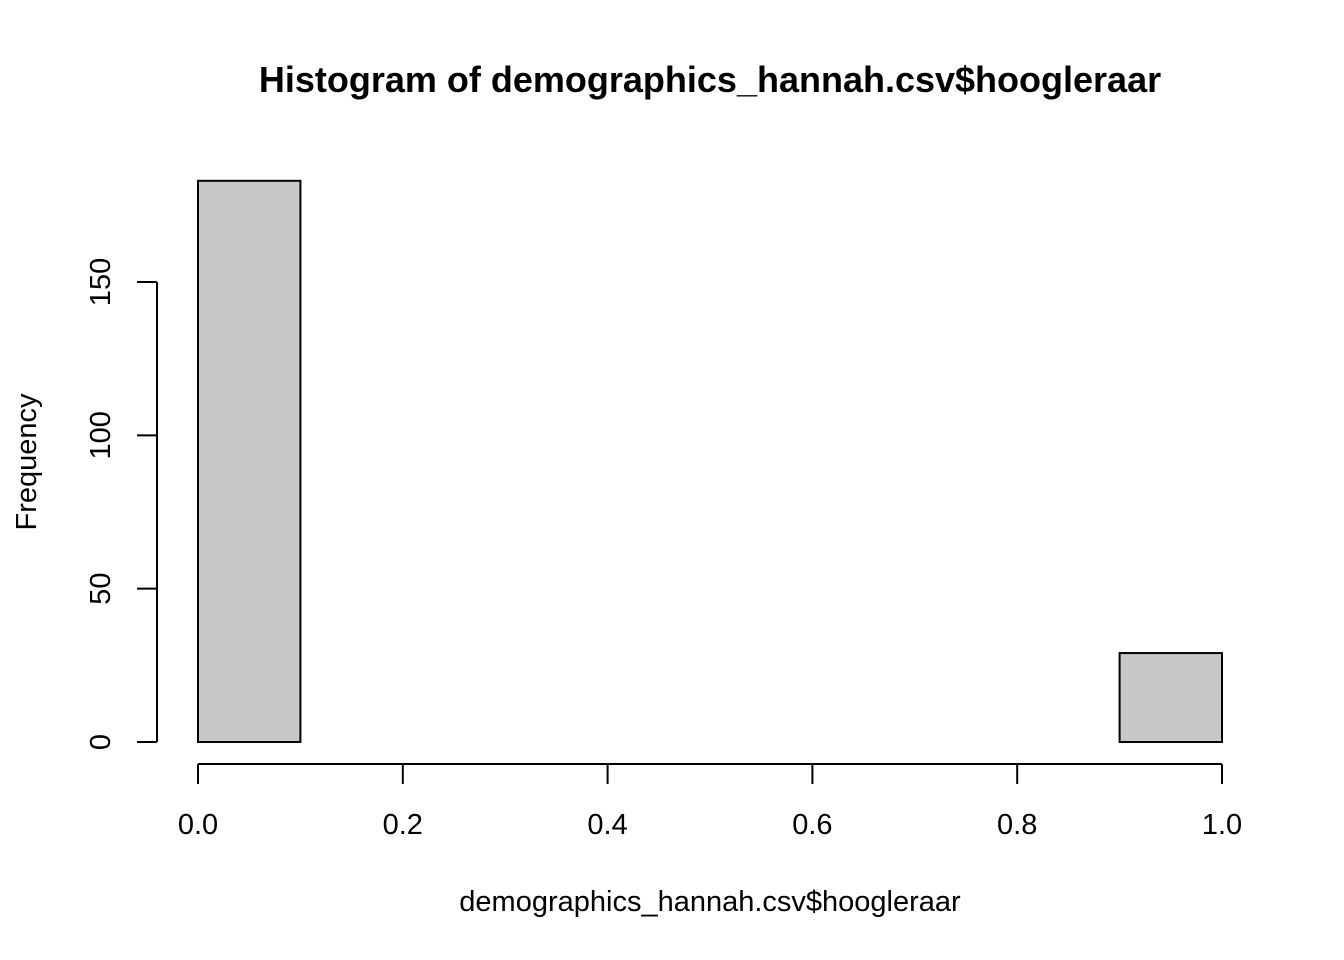 The width and height of the screenshot is (1344, 960). I want to click on x-tick-label: 0.2, so click(403, 825).